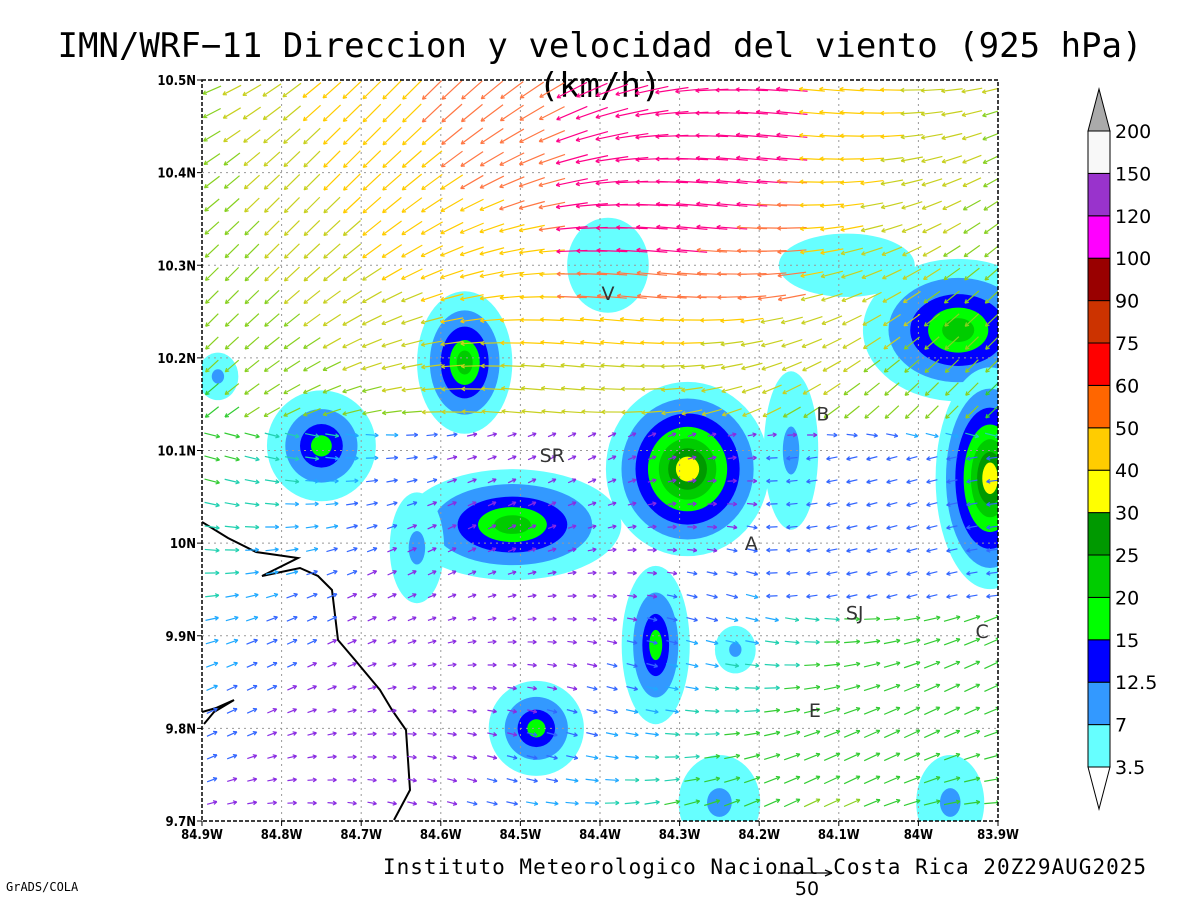  What do you see at coordinates (552, 456) in the screenshot?
I see `city-label: SR` at bounding box center [552, 456].